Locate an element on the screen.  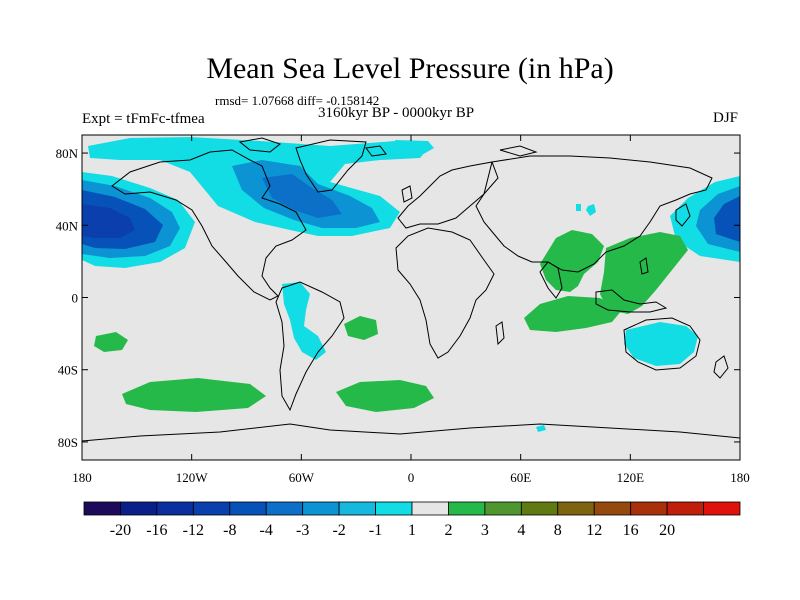
sw-pacific-negative-dot is located at coordinates (541, 428).